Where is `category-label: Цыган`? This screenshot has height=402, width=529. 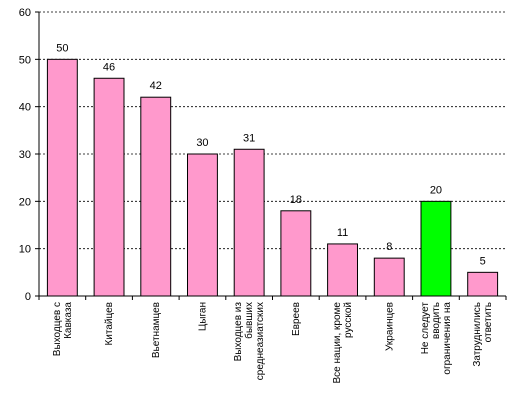 category-label: Цыган is located at coordinates (202, 316).